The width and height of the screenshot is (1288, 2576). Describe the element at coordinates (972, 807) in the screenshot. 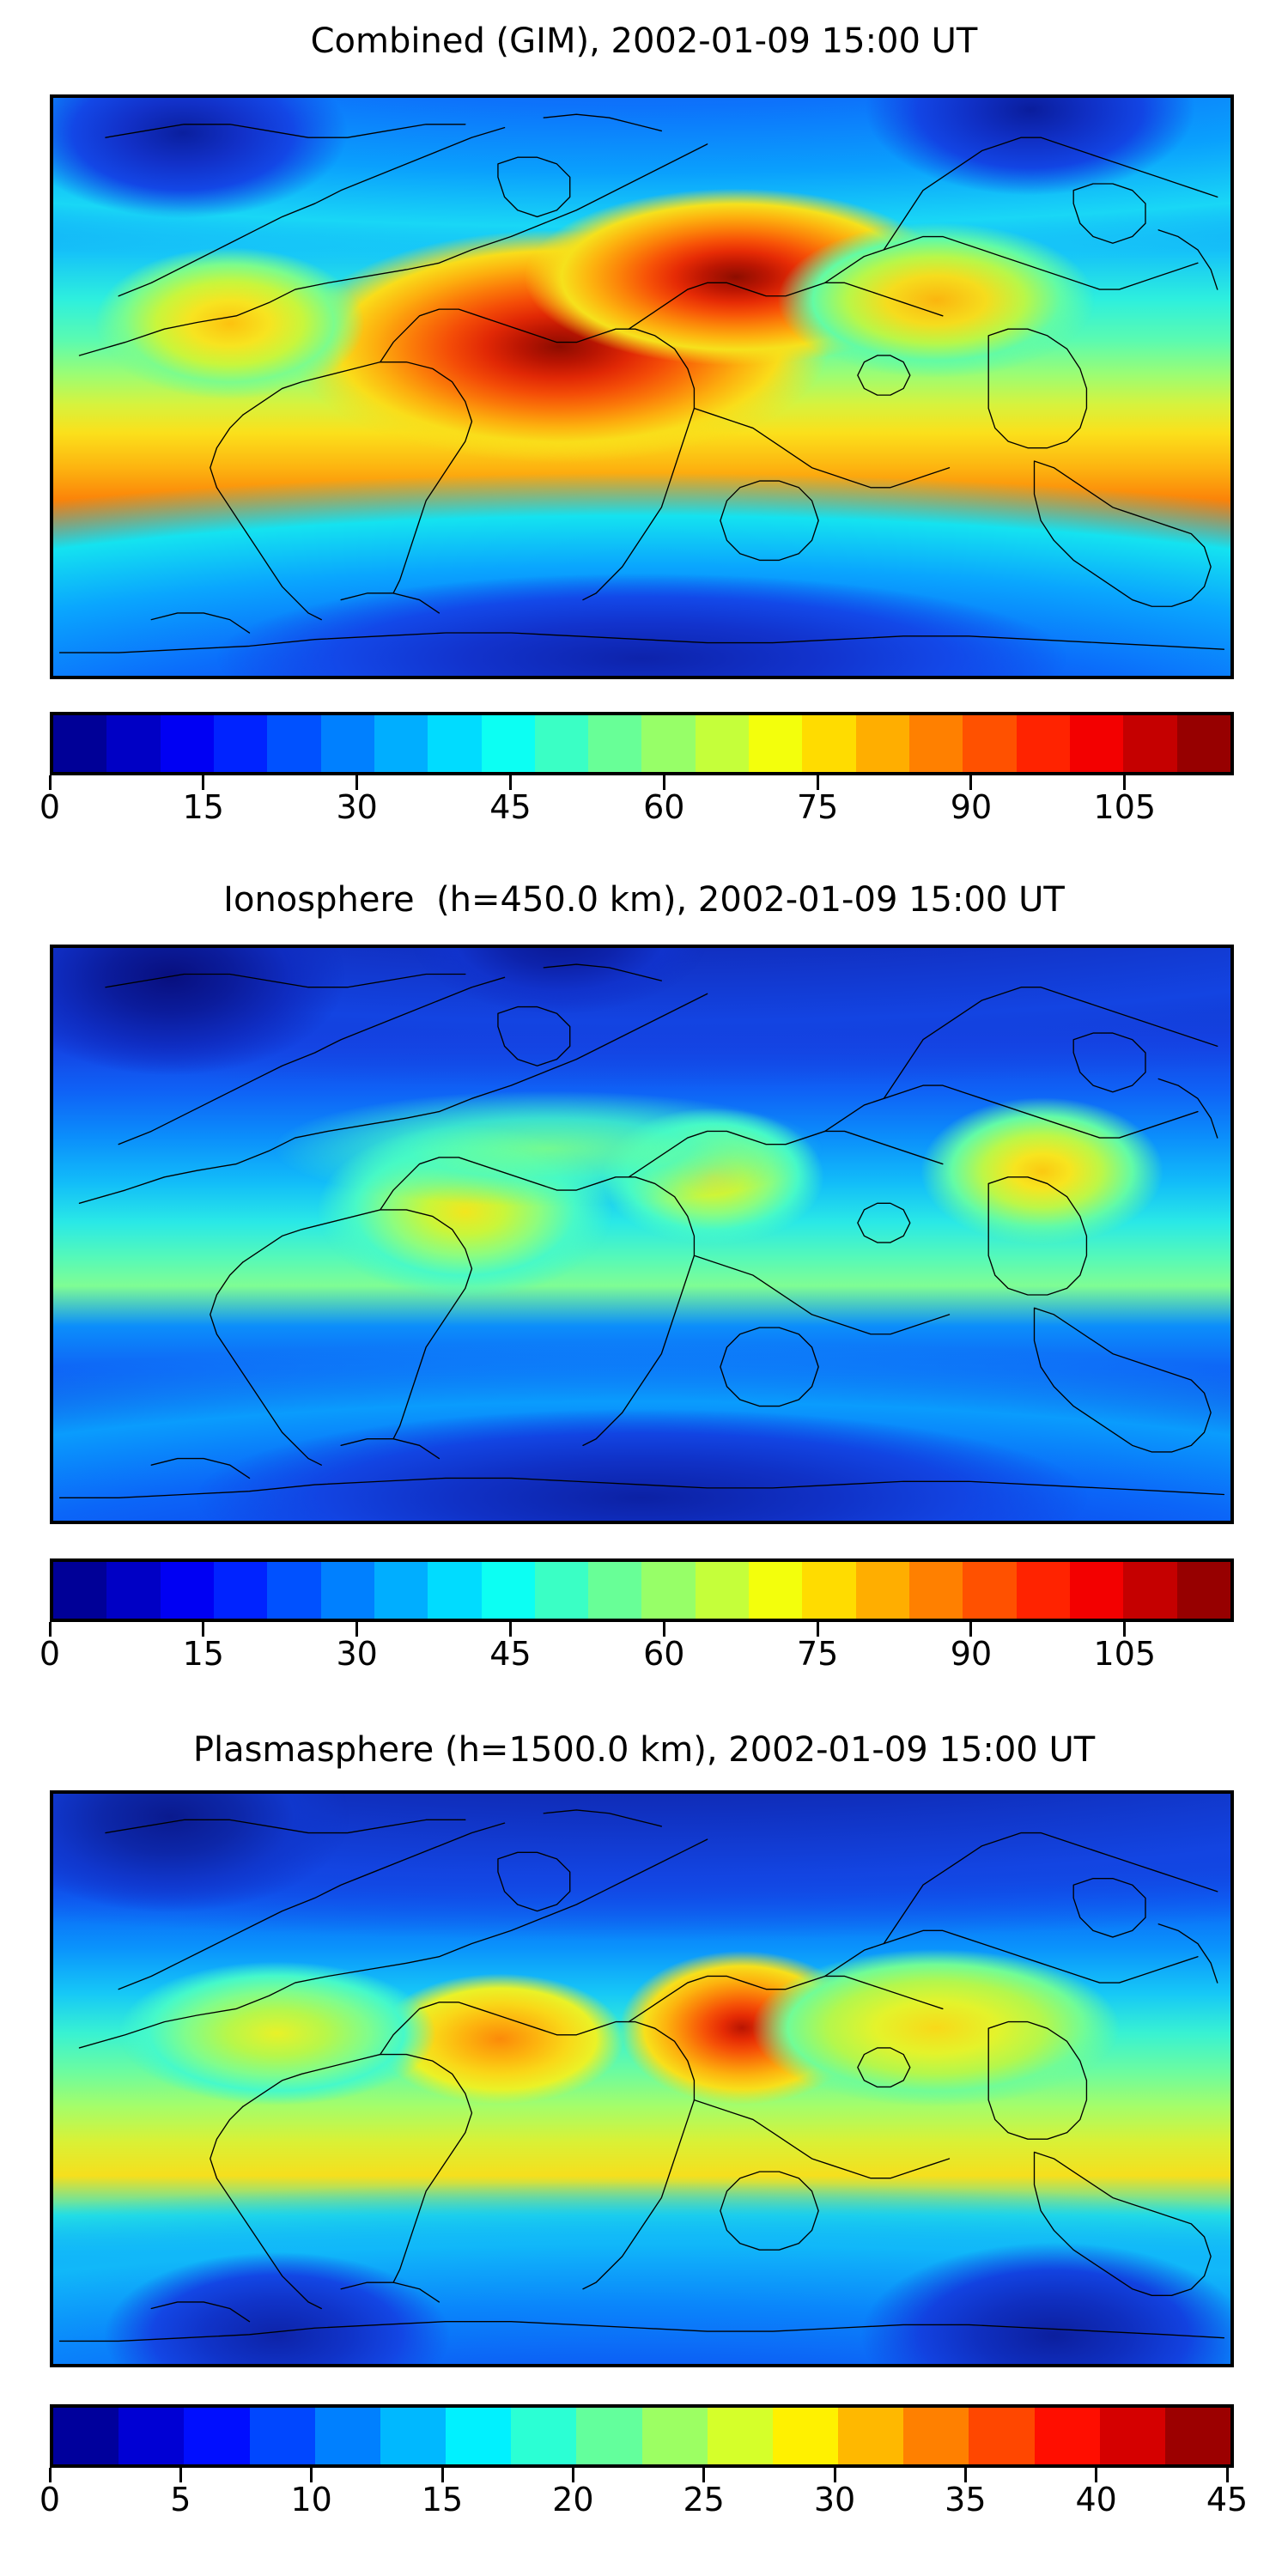

I see `colorbar-tick-label: 90` at that location.